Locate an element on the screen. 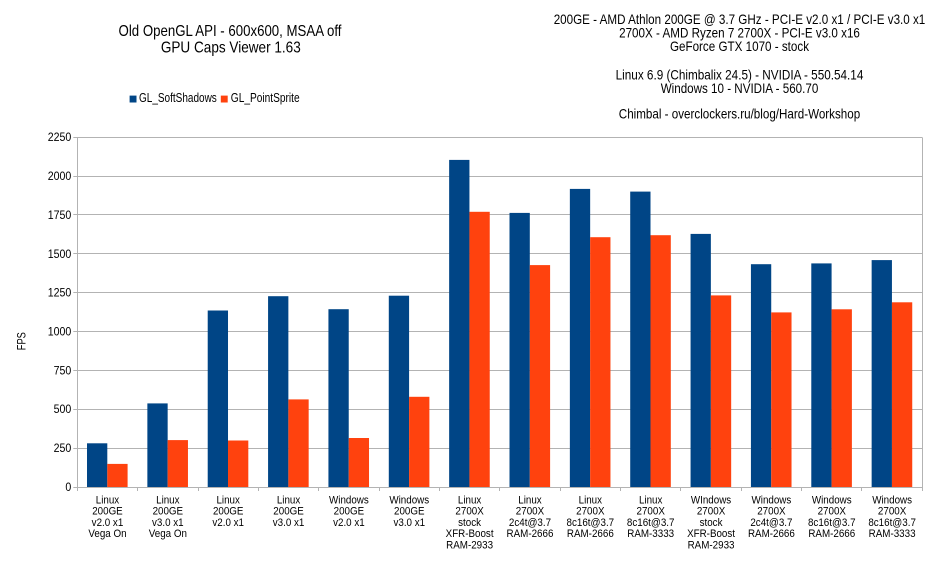 Image resolution: width=942 pixels, height=566 pixels. svg-text: 2250 is located at coordinates (60, 137).